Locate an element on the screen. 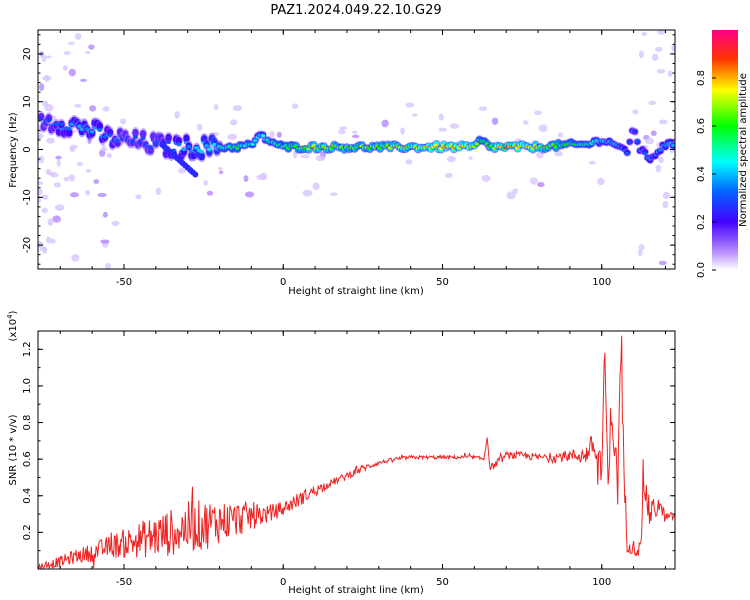  colorbar-label: Normalized spectral amplitude is located at coordinates (743, 150).